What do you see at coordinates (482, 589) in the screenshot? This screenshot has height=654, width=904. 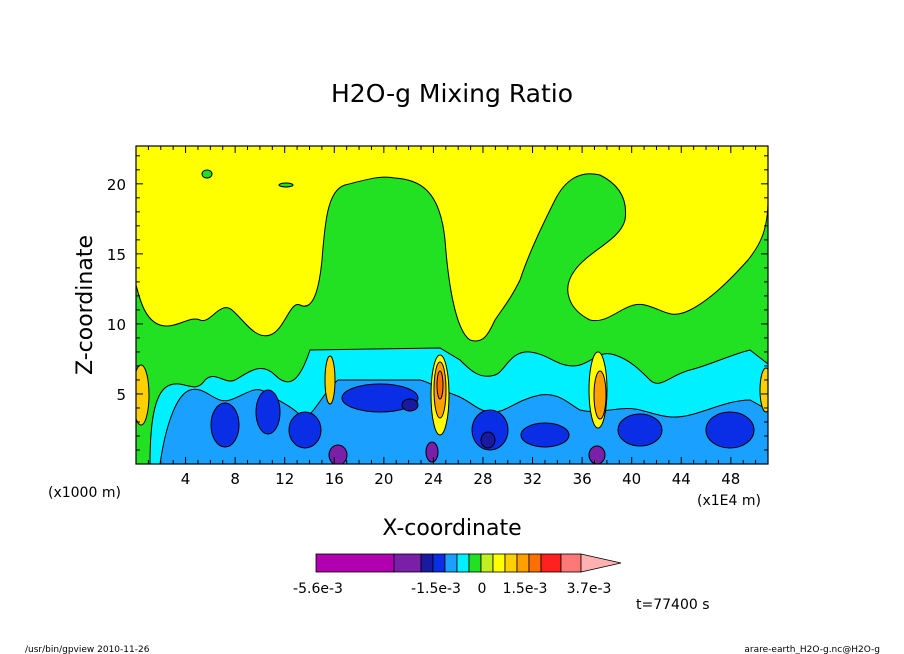 I see `colorbar-label-2: 0` at bounding box center [482, 589].